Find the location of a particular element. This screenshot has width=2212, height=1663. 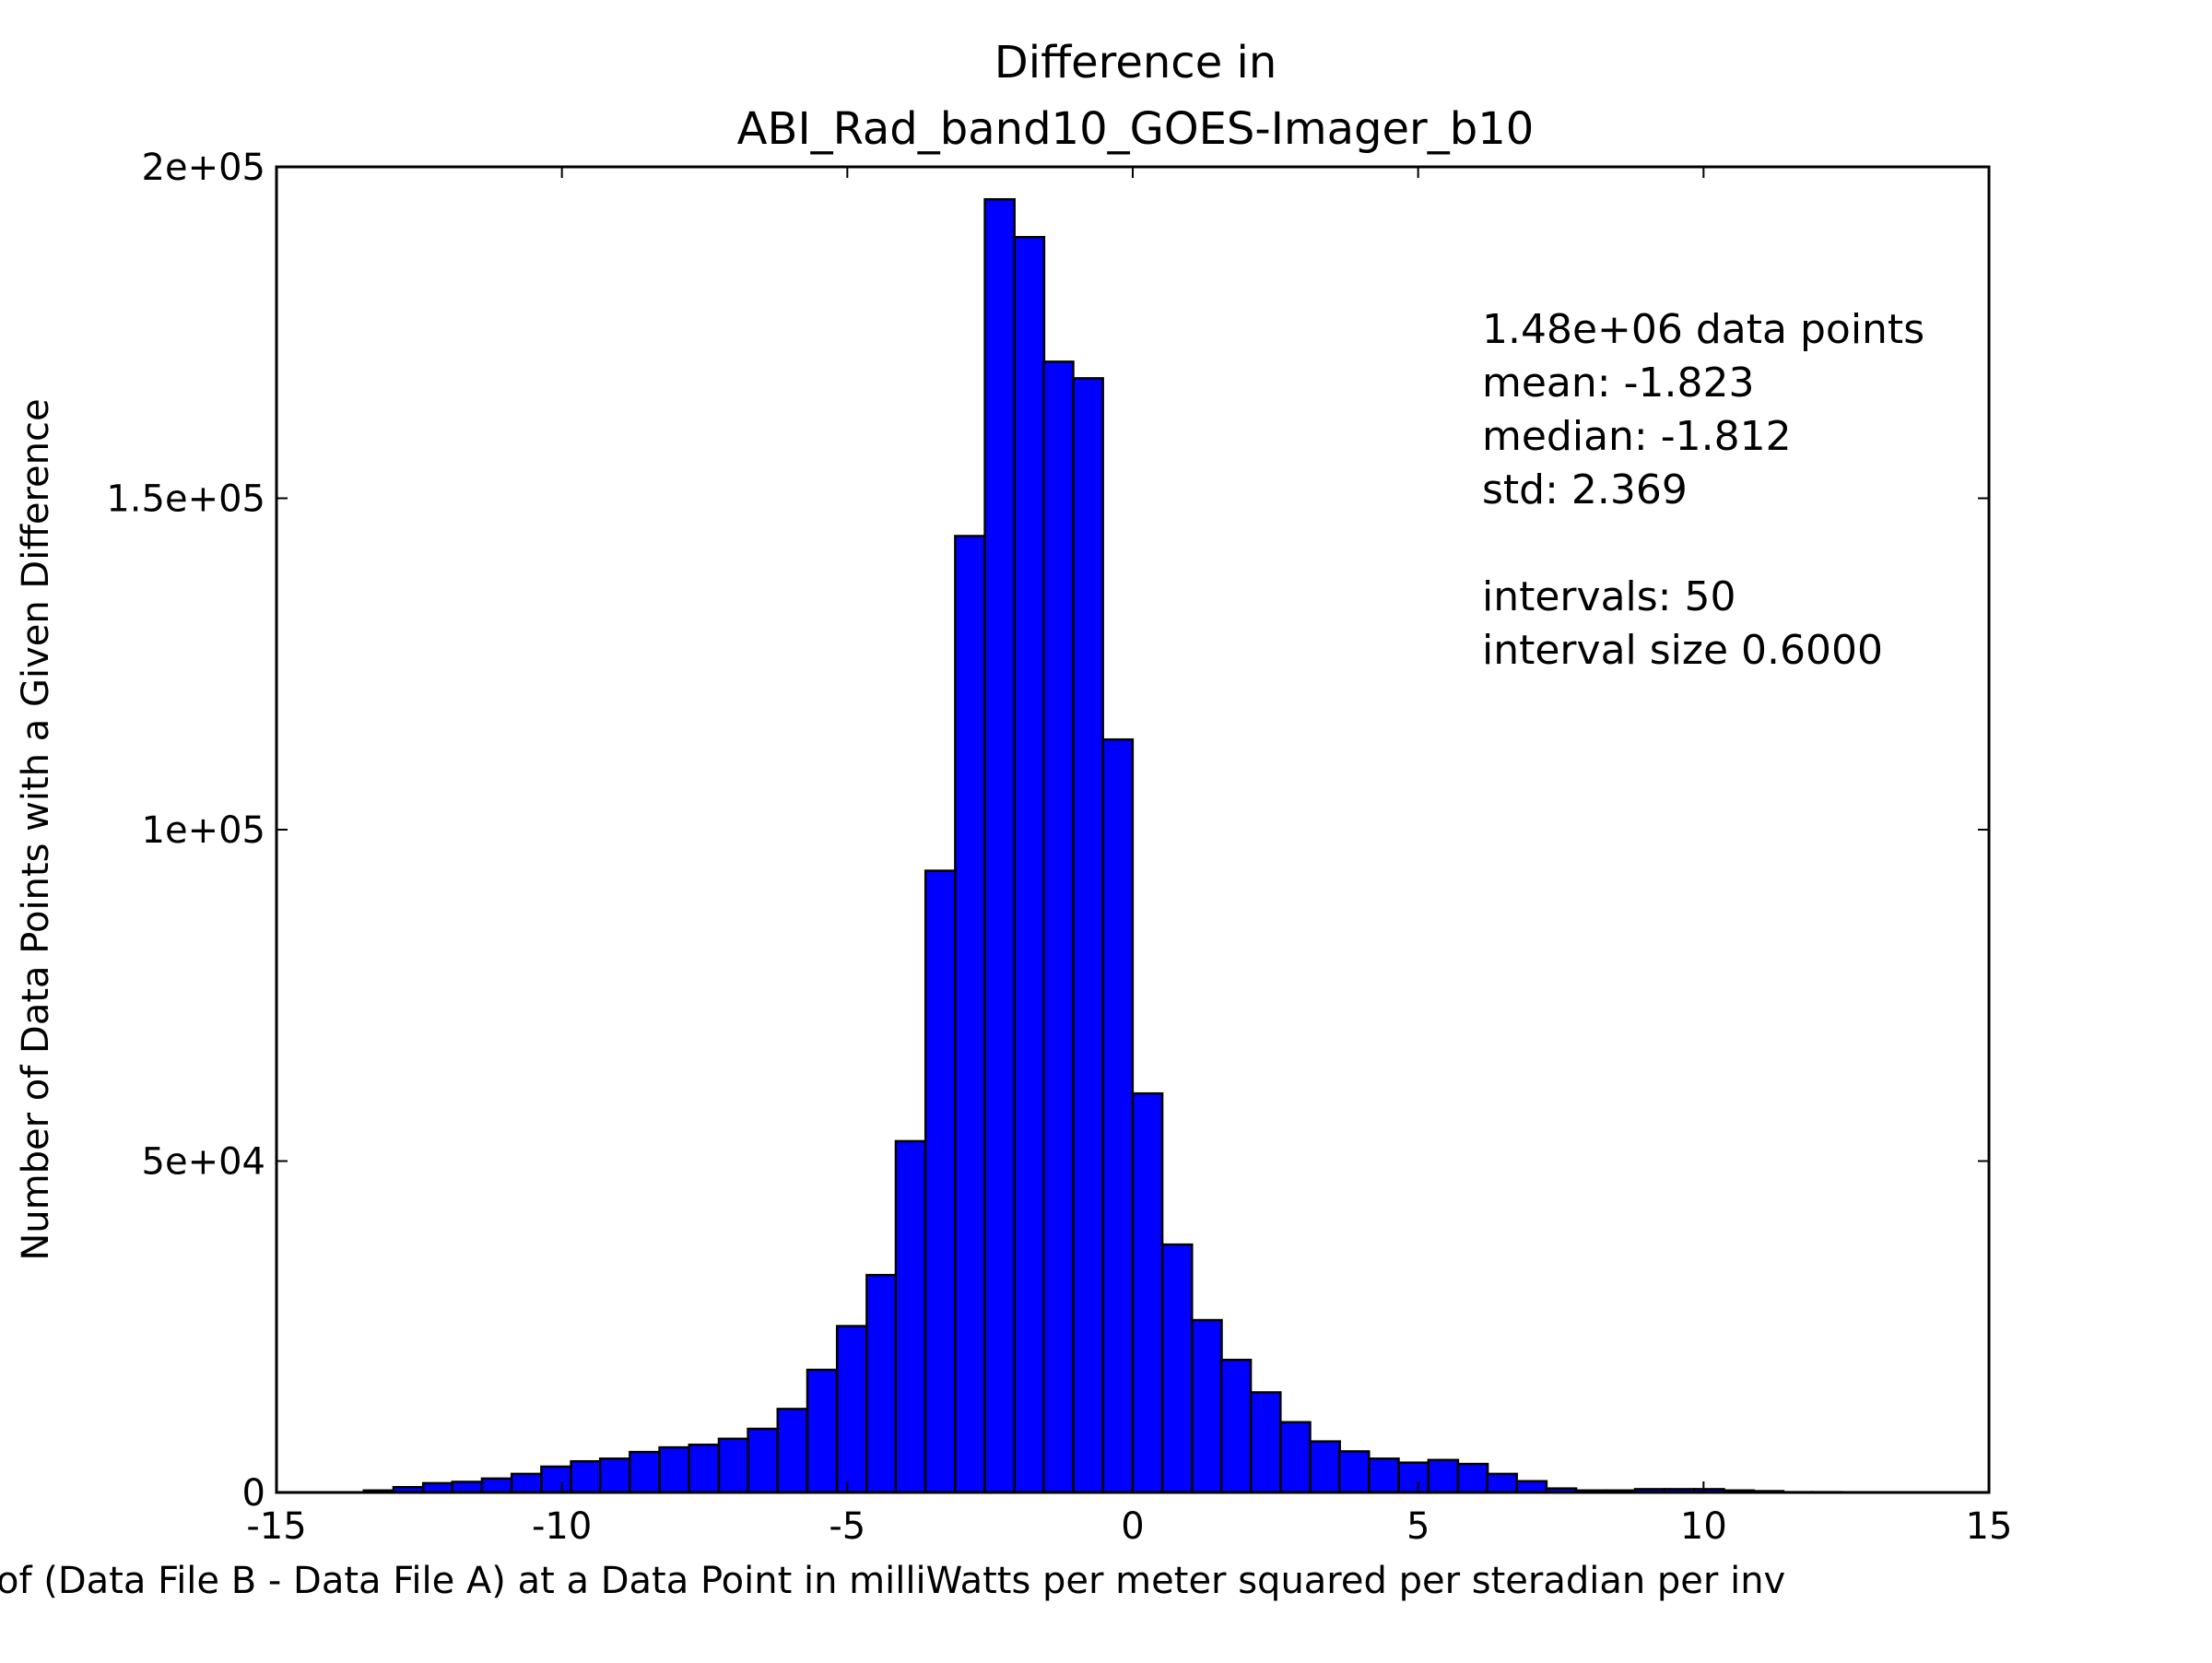

chart-title-line-1: Difference in is located at coordinates (1135, 63).